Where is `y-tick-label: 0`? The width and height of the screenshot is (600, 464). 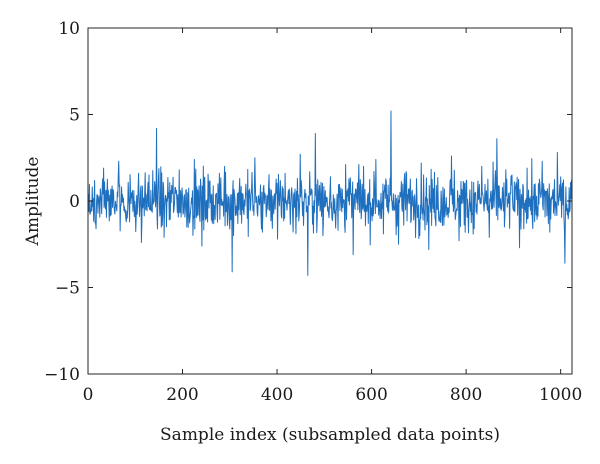 y-tick-label: 0 is located at coordinates (74, 202).